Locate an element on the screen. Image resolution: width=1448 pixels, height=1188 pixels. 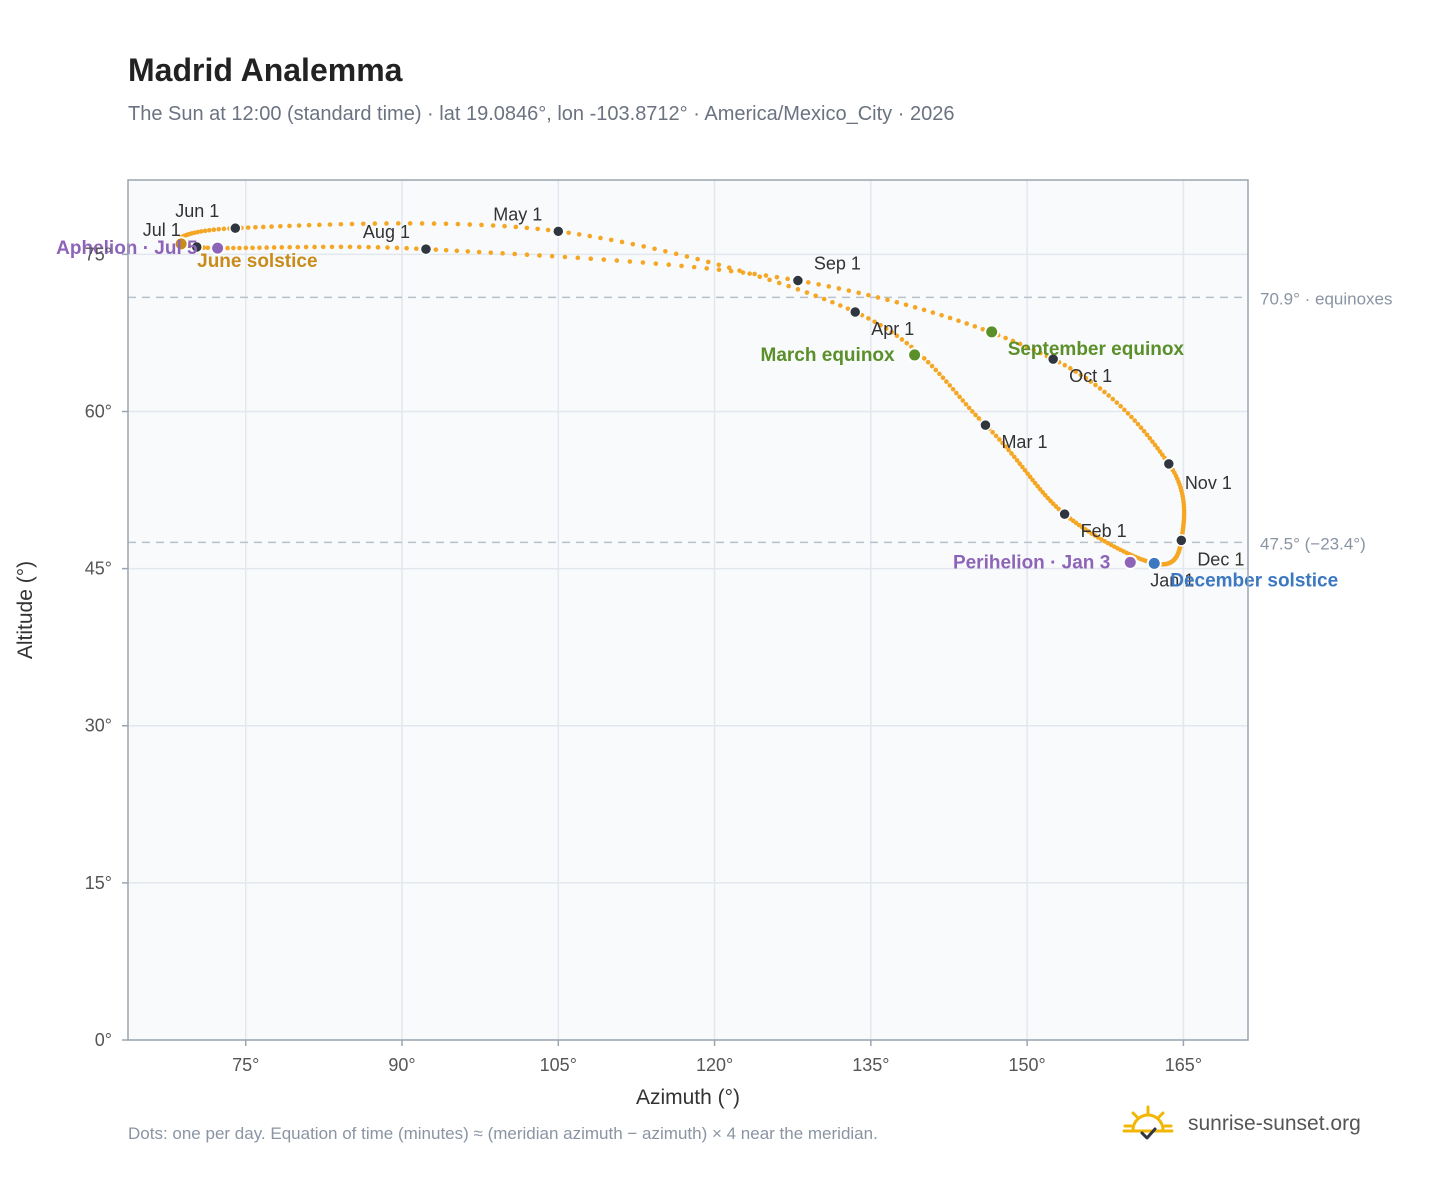
reference-line-label: 70.9° · equinoxes is located at coordinates (1326, 298).